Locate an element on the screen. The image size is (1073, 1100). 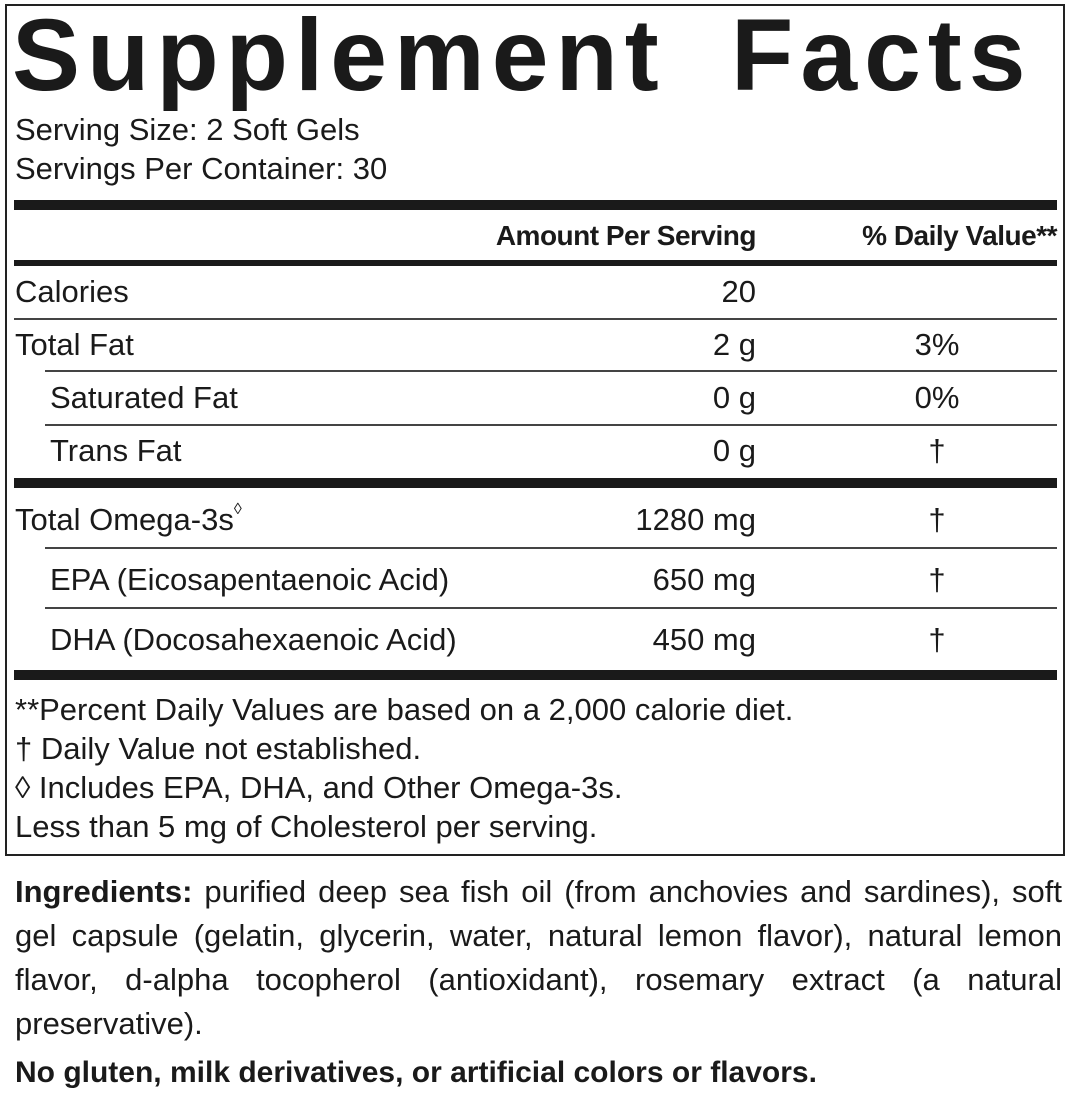
servings-per-container: Servings Per Container: 30 is located at coordinates (201, 168).